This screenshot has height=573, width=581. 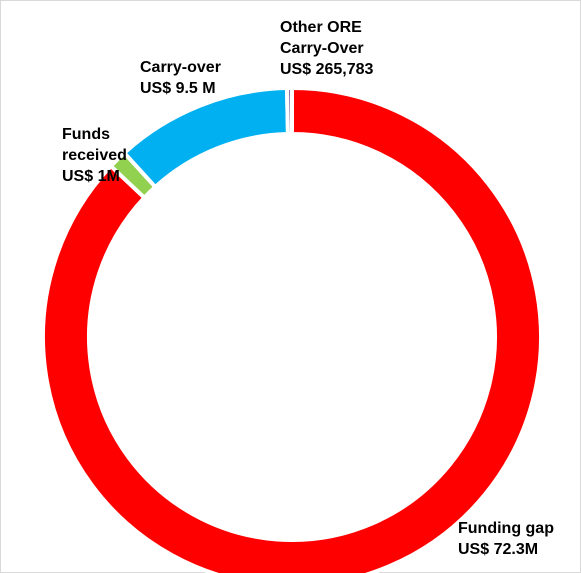 I want to click on slice-carry-over, so click(x=205, y=138).